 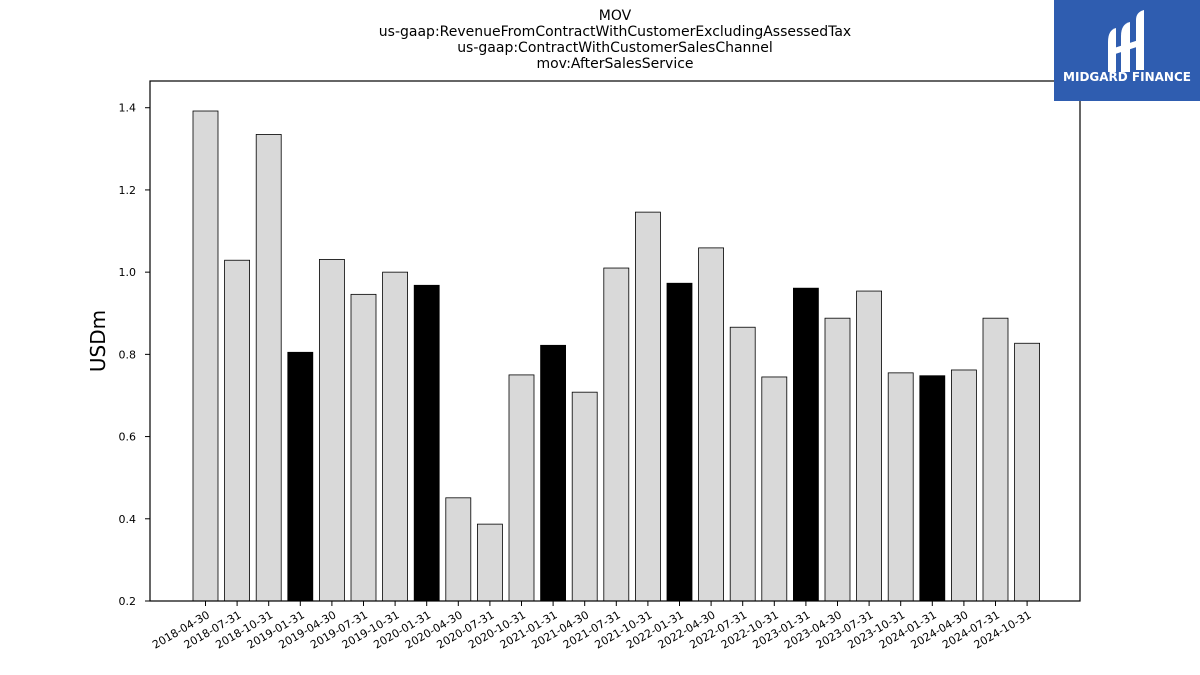 What do you see at coordinates (1127, 77) in the screenshot?
I see `logo-text: MIDGARD FINANCE` at bounding box center [1127, 77].